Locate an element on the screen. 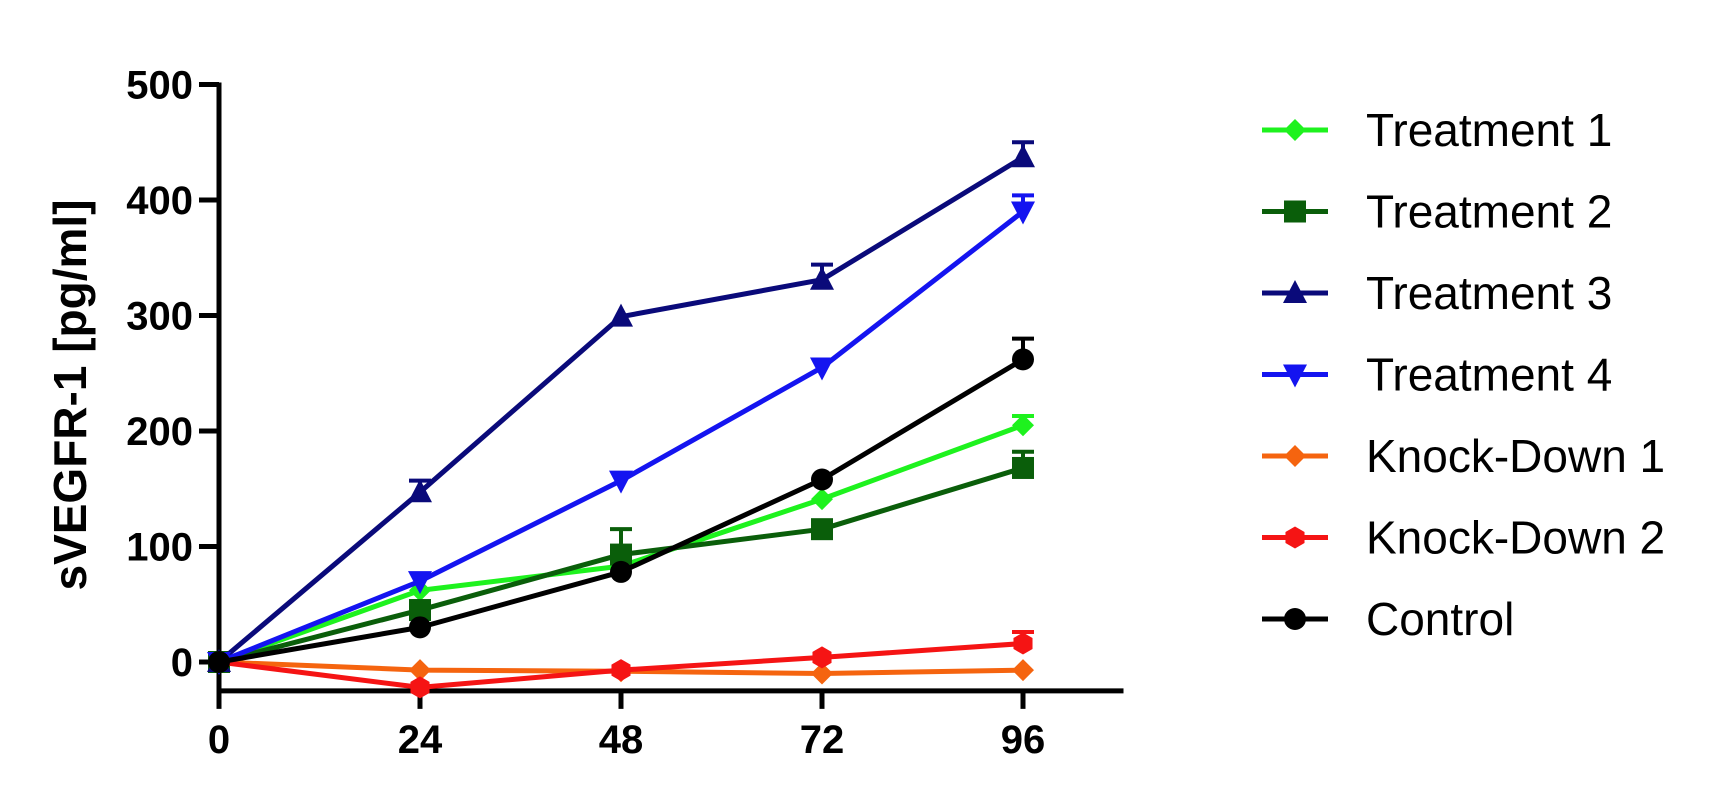 The width and height of the screenshot is (1718, 800). y-tick-label: 100 is located at coordinates (159, 548).